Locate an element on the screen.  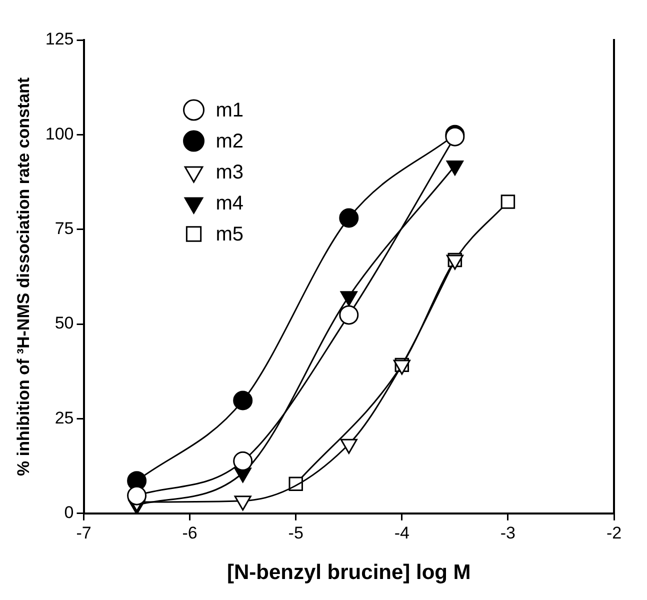
legend-label: m5 is located at coordinates (230, 235).